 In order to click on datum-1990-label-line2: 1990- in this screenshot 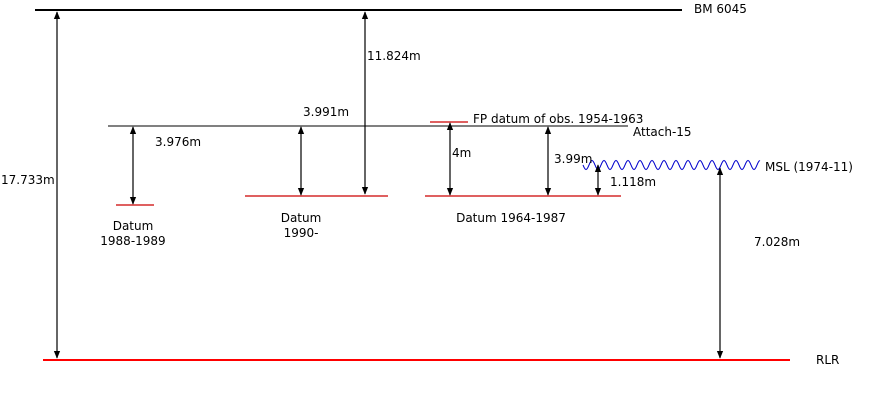, I will do `click(301, 233)`.